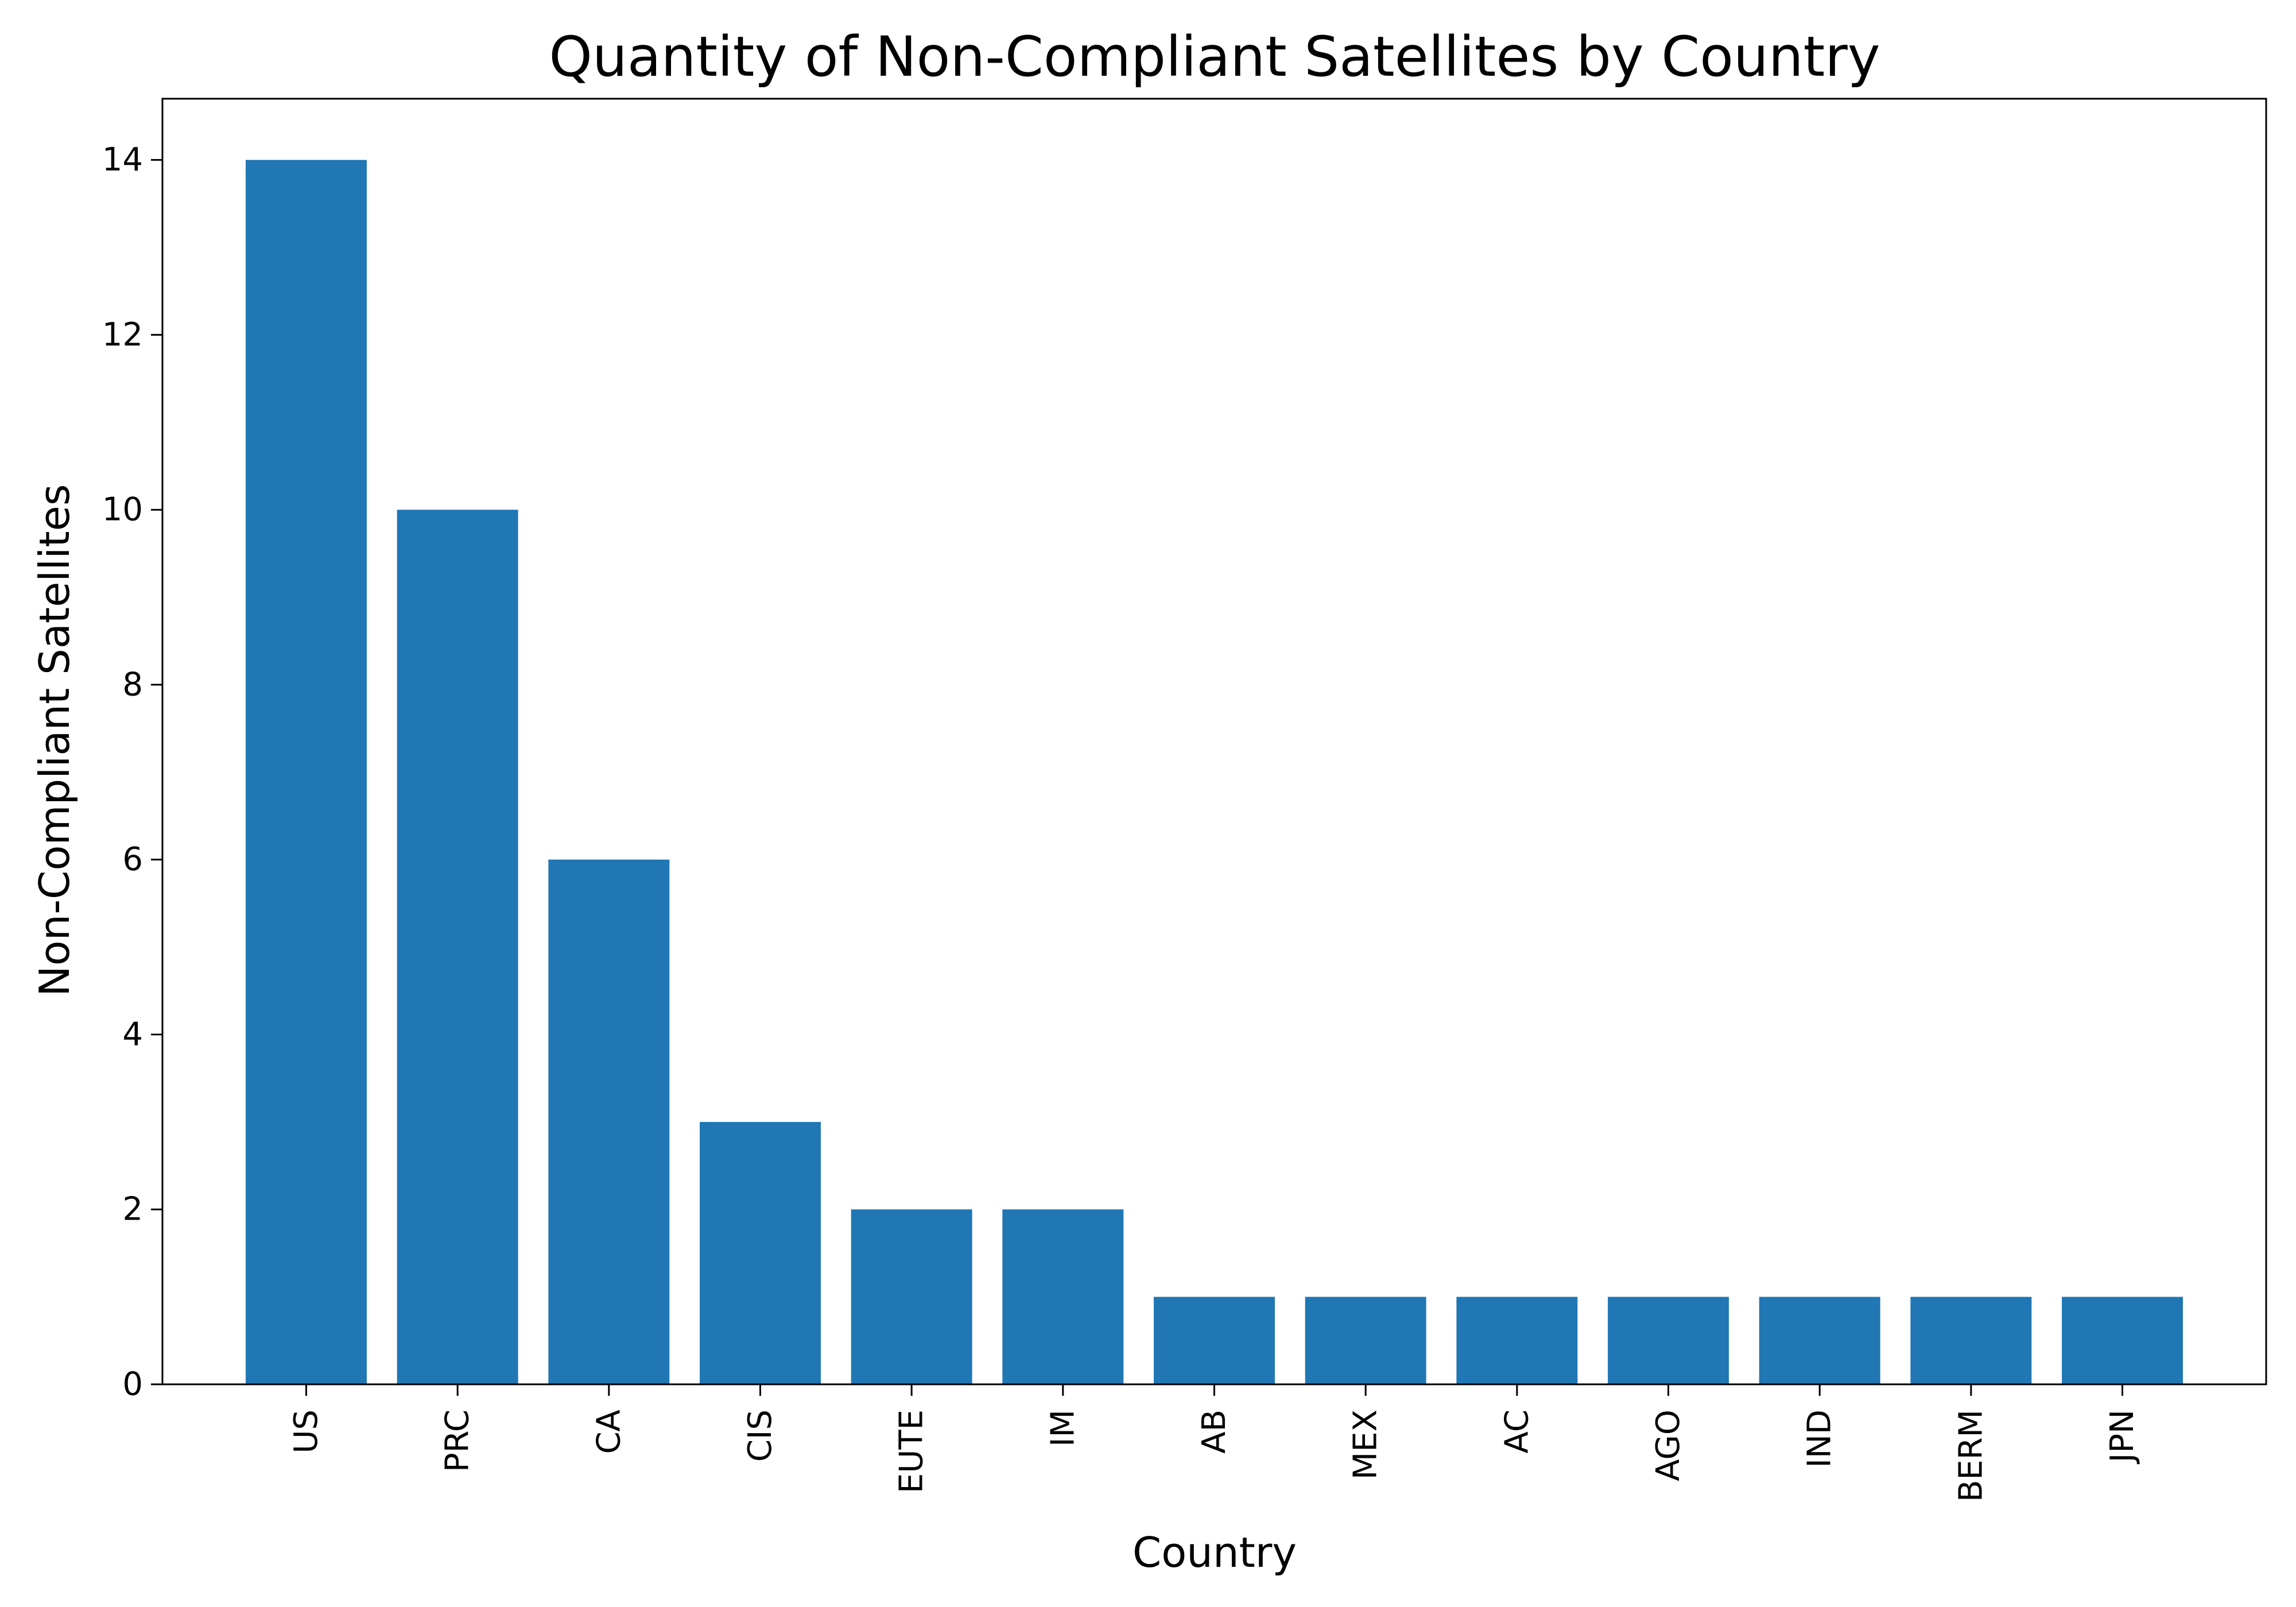 The height and width of the screenshot is (1607, 2296). Describe the element at coordinates (1668, 1446) in the screenshot. I see `x-tick-label-ago: AGO` at that location.